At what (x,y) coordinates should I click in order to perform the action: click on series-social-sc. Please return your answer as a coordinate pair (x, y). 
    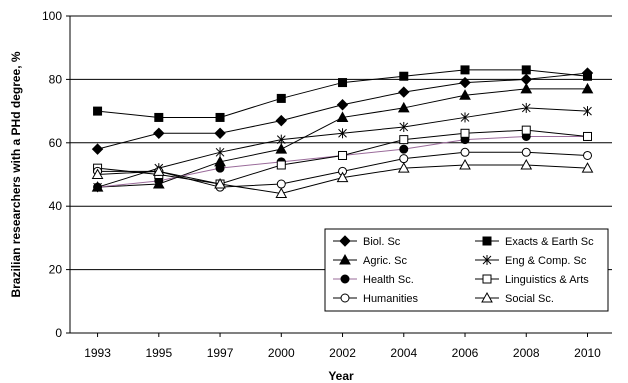
    Looking at the image, I should click on (342, 178).